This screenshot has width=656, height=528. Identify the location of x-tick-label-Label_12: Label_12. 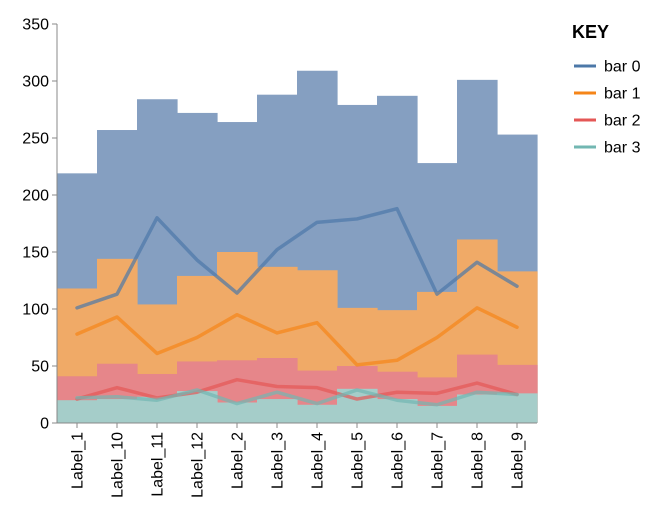
(198, 465).